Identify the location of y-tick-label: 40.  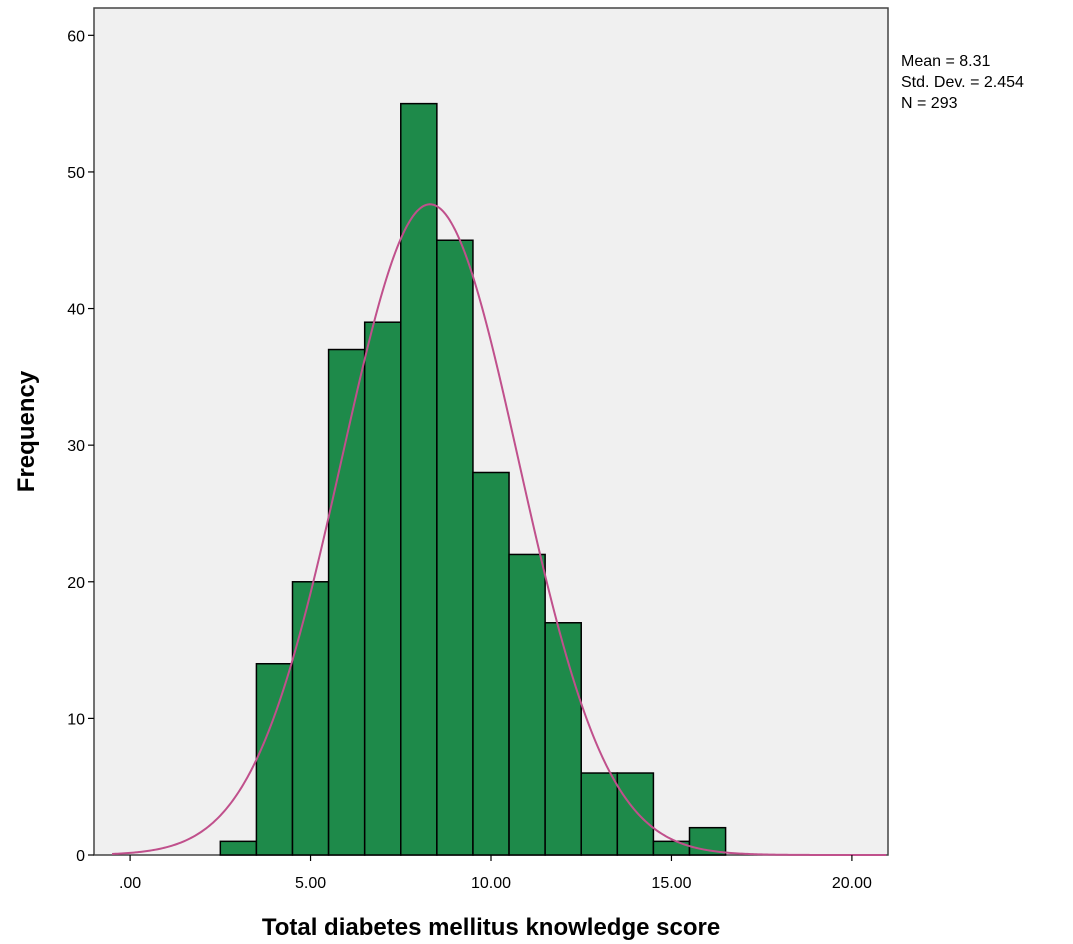
(76, 310).